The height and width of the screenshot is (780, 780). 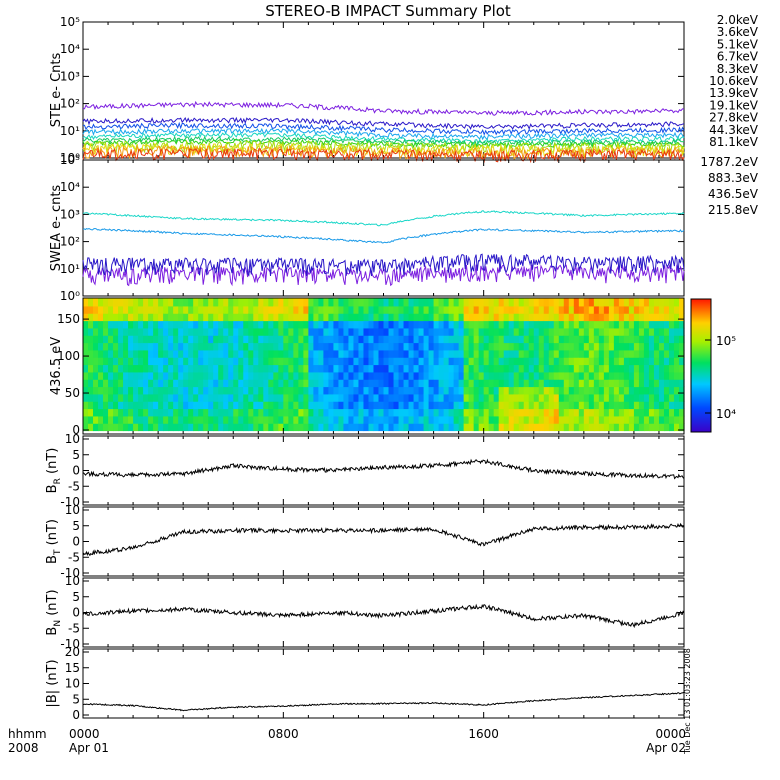 What do you see at coordinates (68, 319) in the screenshot?
I see `y-tick-label: 150` at bounding box center [68, 319].